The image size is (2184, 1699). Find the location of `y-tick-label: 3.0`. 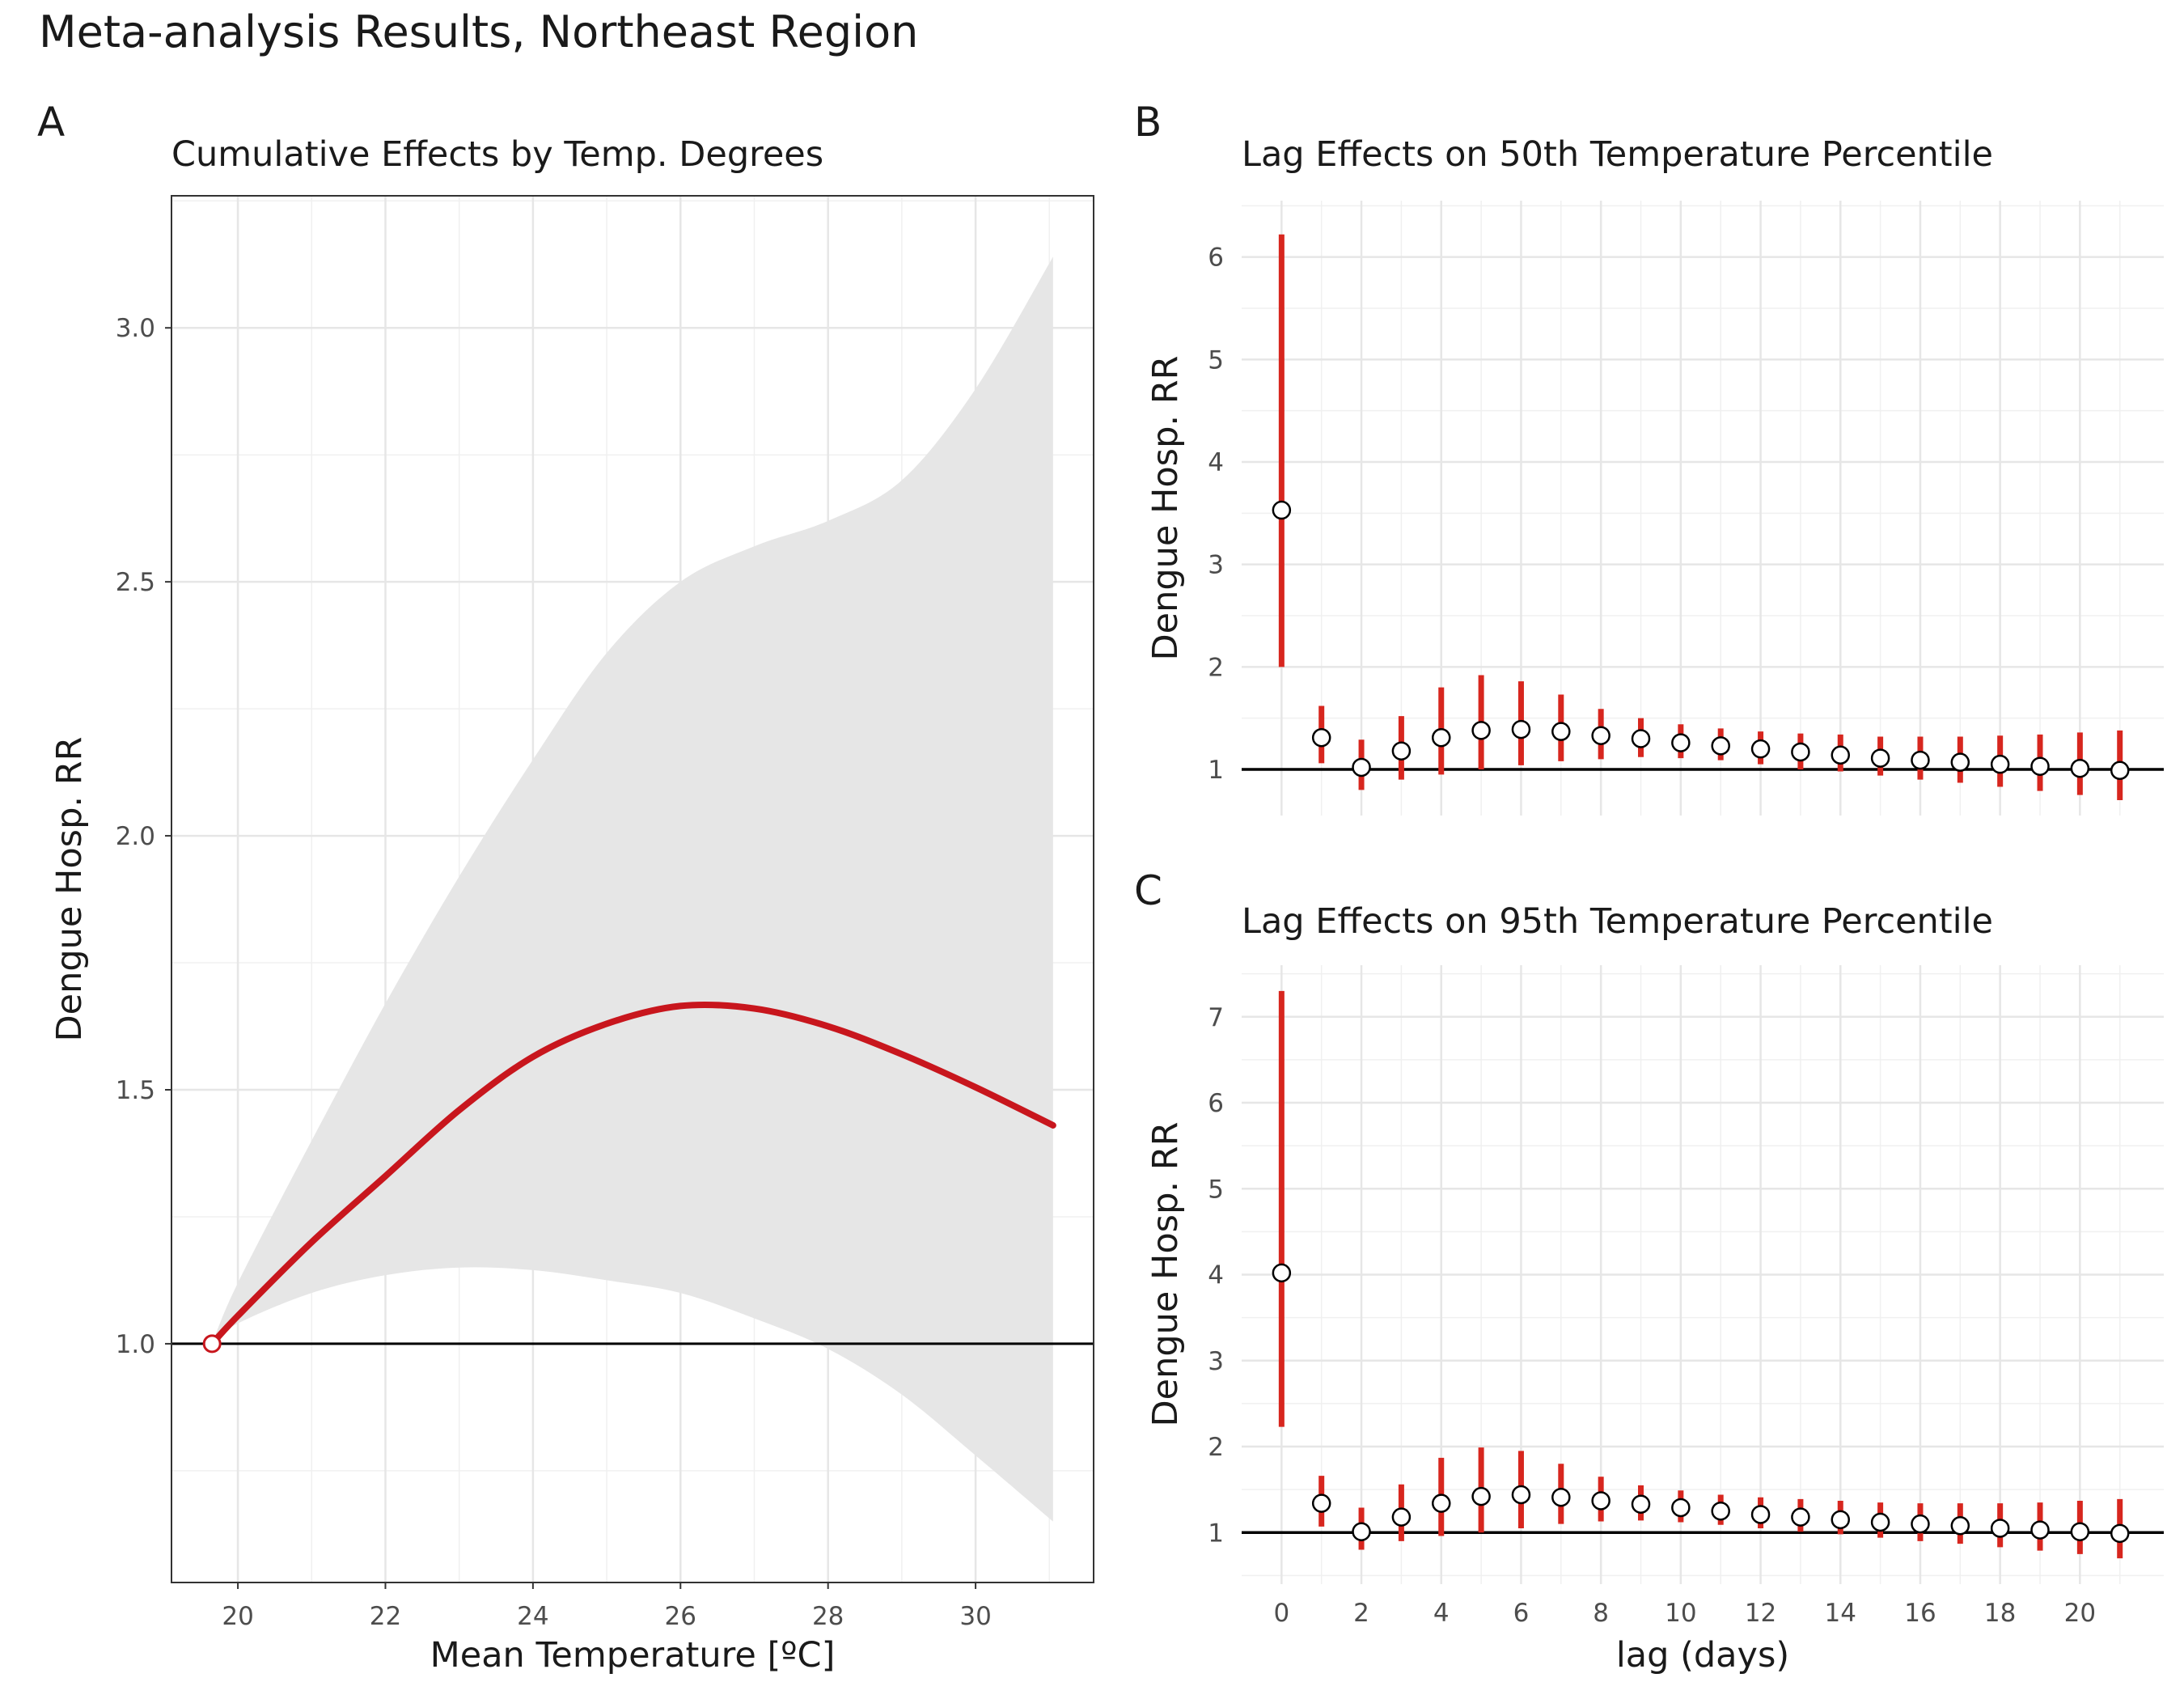

y-tick-label: 3.0 is located at coordinates (135, 328).